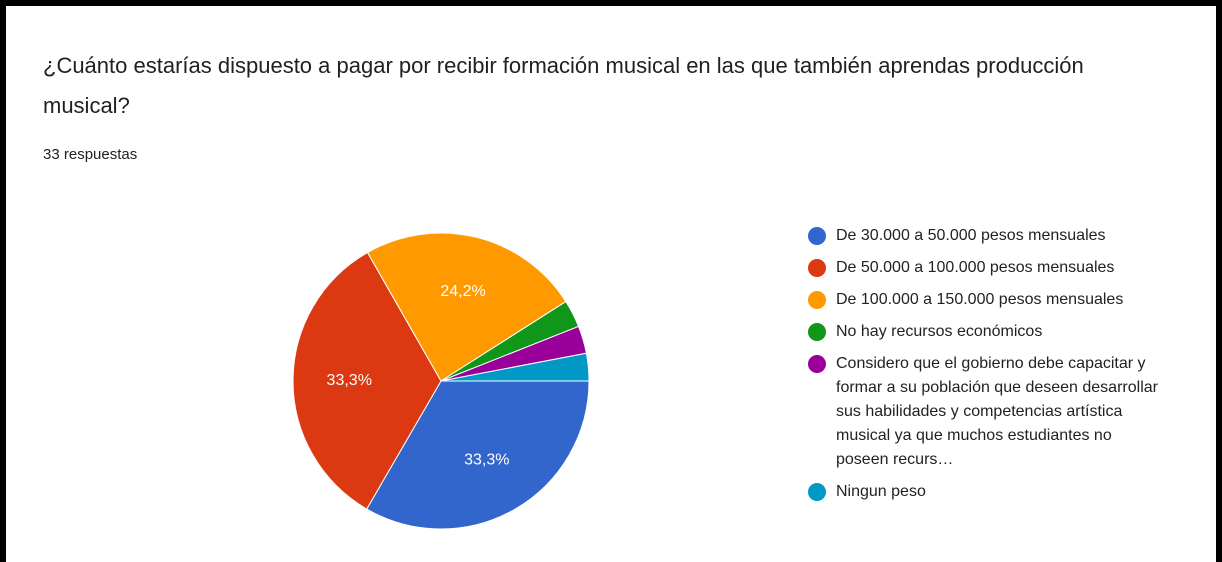  Describe the element at coordinates (983, 492) in the screenshot. I see `legend-item: Ningun peso` at that location.